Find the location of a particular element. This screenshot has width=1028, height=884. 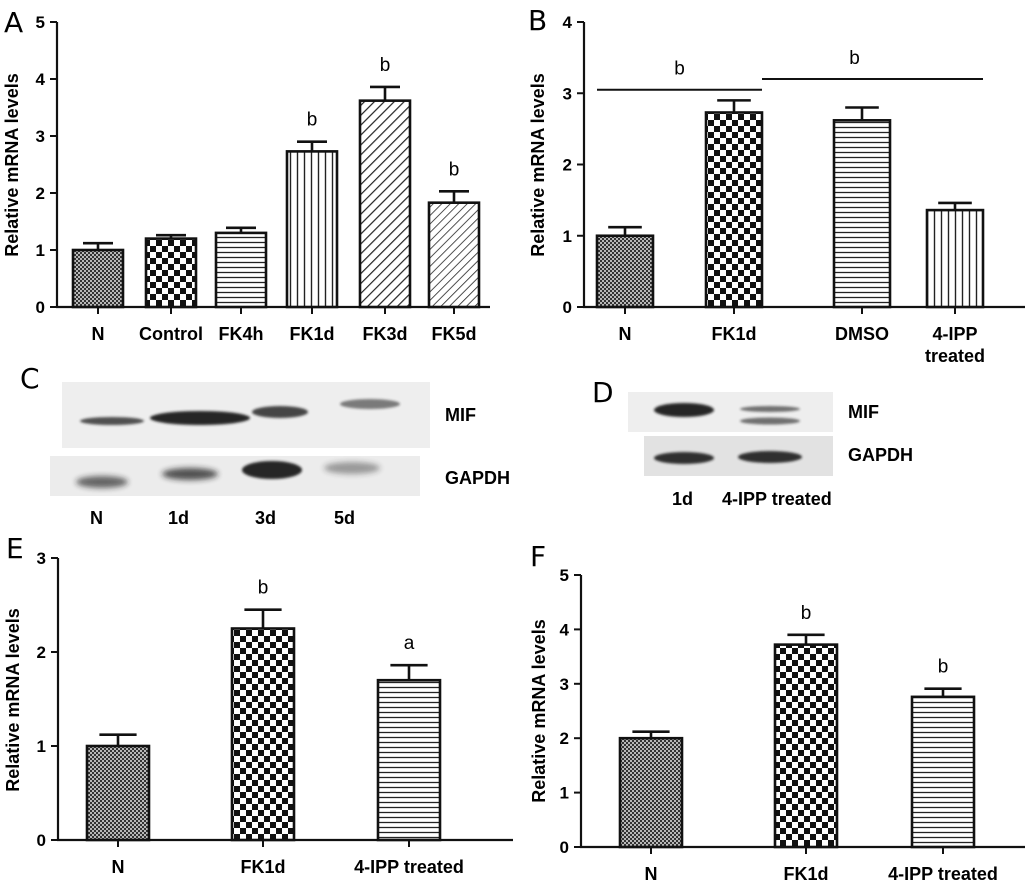

blot-c-mif-membrane is located at coordinates (246, 415).